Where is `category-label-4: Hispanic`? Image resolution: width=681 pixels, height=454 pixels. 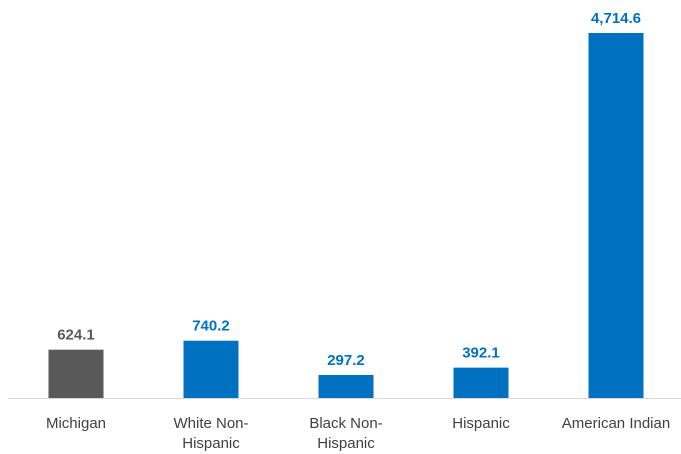
category-label-4: Hispanic is located at coordinates (481, 423).